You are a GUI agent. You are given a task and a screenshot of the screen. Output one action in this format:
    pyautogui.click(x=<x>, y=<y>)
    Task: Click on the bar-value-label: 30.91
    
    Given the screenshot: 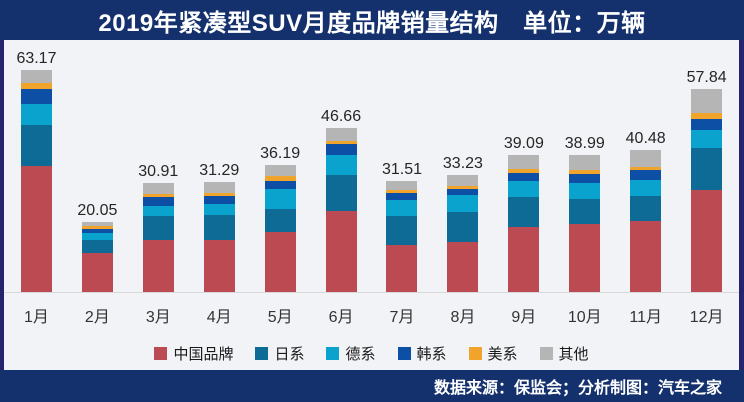 What is the action you would take?
    pyautogui.click(x=158, y=172)
    